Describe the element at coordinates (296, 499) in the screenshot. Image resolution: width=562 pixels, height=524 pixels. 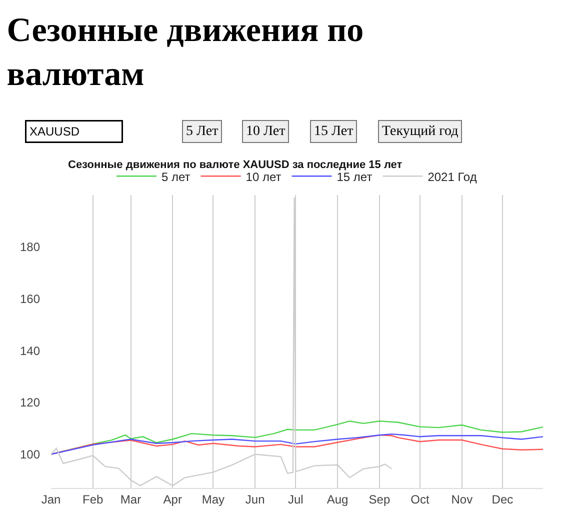
I see `x-tick-label: Jul` at that location.